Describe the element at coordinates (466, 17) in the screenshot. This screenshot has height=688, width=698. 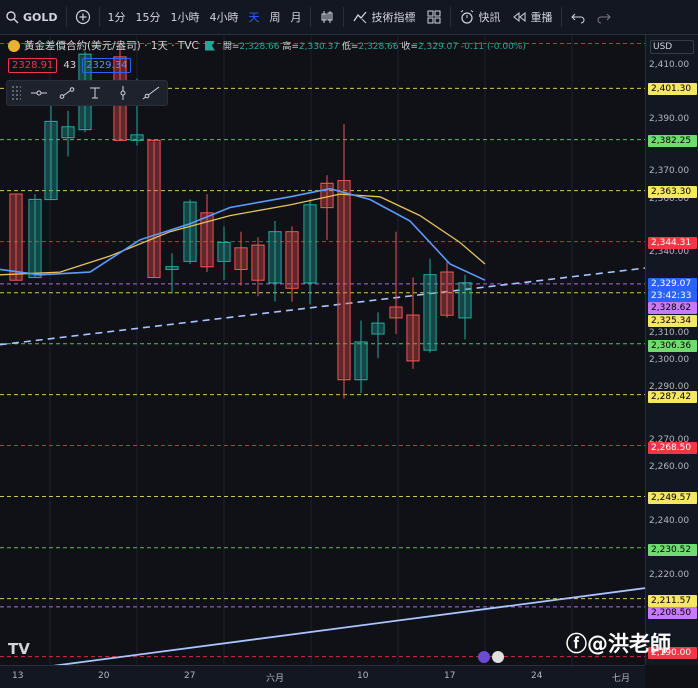
I see `alarm-clock-icon` at that location.